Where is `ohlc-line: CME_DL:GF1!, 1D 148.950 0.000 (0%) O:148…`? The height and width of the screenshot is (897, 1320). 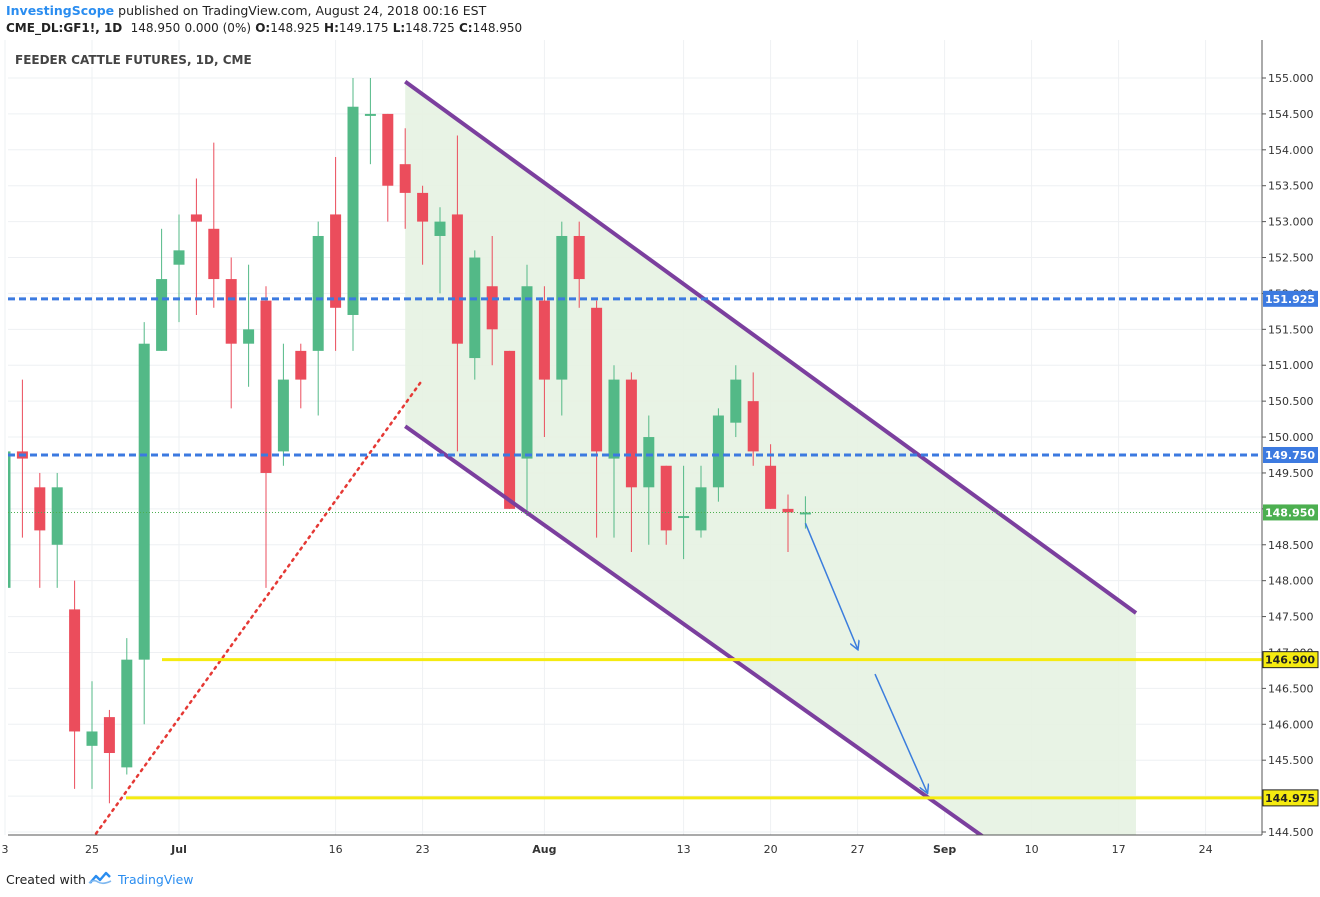 ohlc-line: CME_DL:GF1!, 1D 148.950 0.000 (0%) O:148… is located at coordinates (264, 28).